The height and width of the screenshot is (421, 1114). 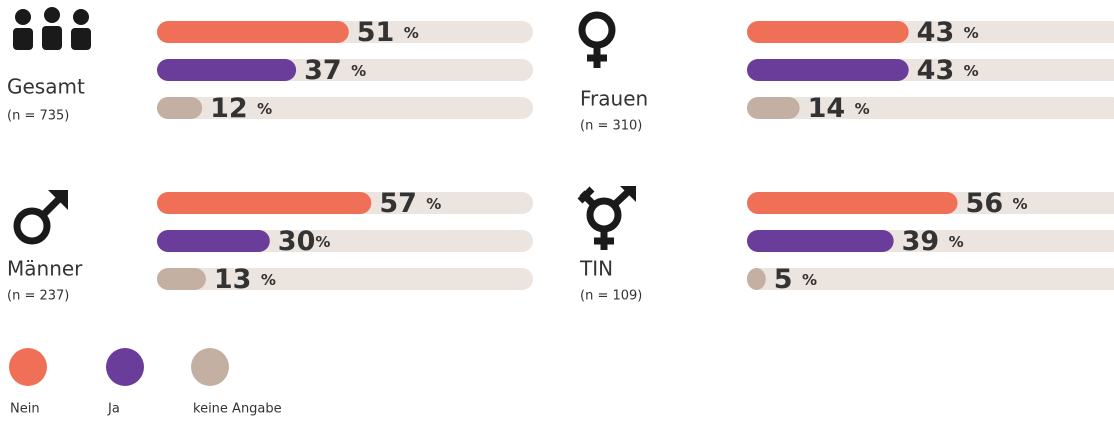 What do you see at coordinates (997, 203) in the screenshot?
I see `value-label: 56 %` at bounding box center [997, 203].